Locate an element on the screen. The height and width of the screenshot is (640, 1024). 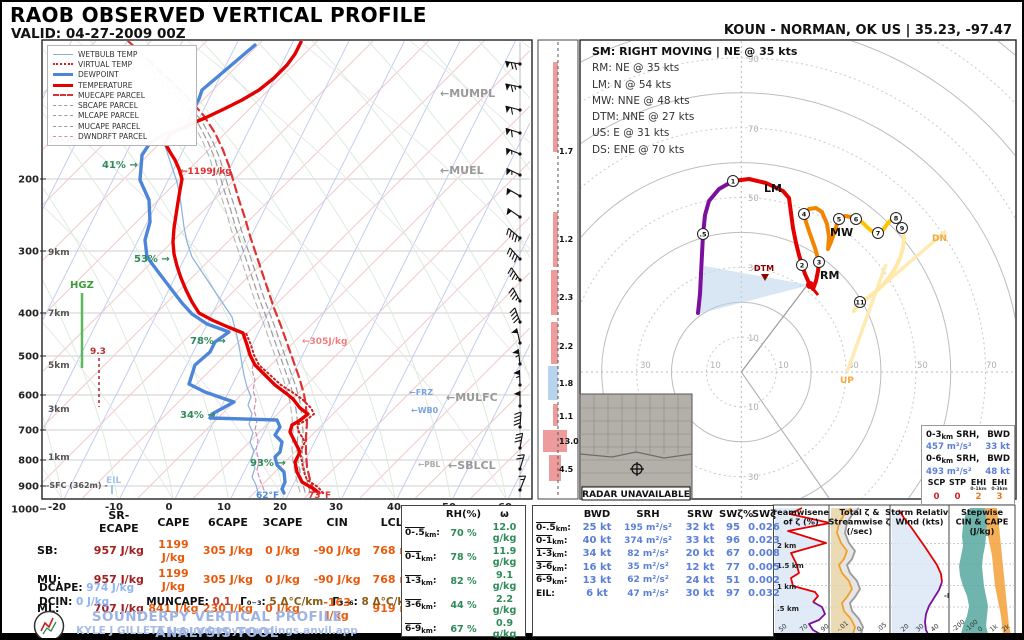
hodo-ring-label: 50 is located at coordinates (753, 199).